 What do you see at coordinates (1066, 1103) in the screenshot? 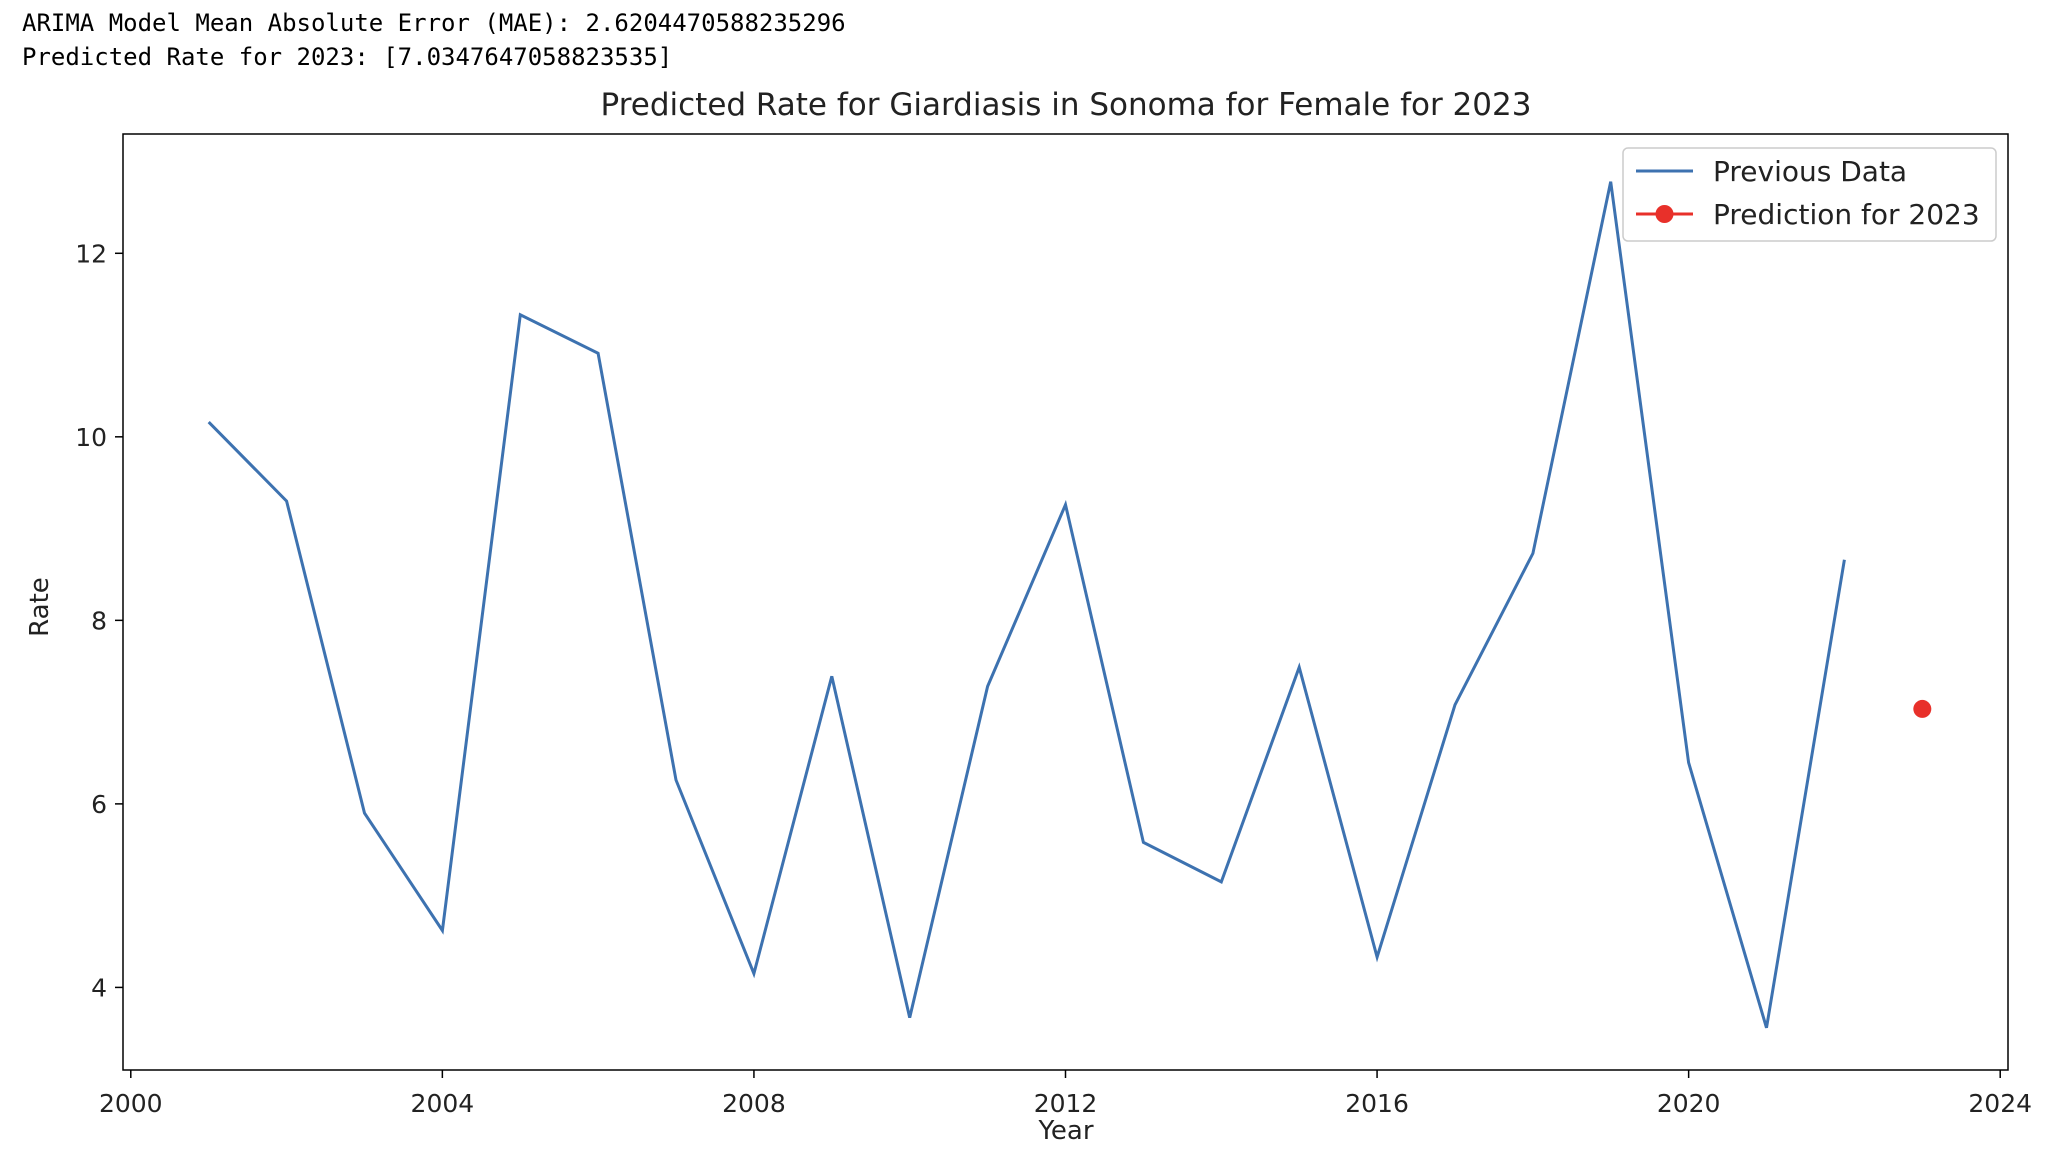
I see `x-tick-label: 2012` at bounding box center [1066, 1103].